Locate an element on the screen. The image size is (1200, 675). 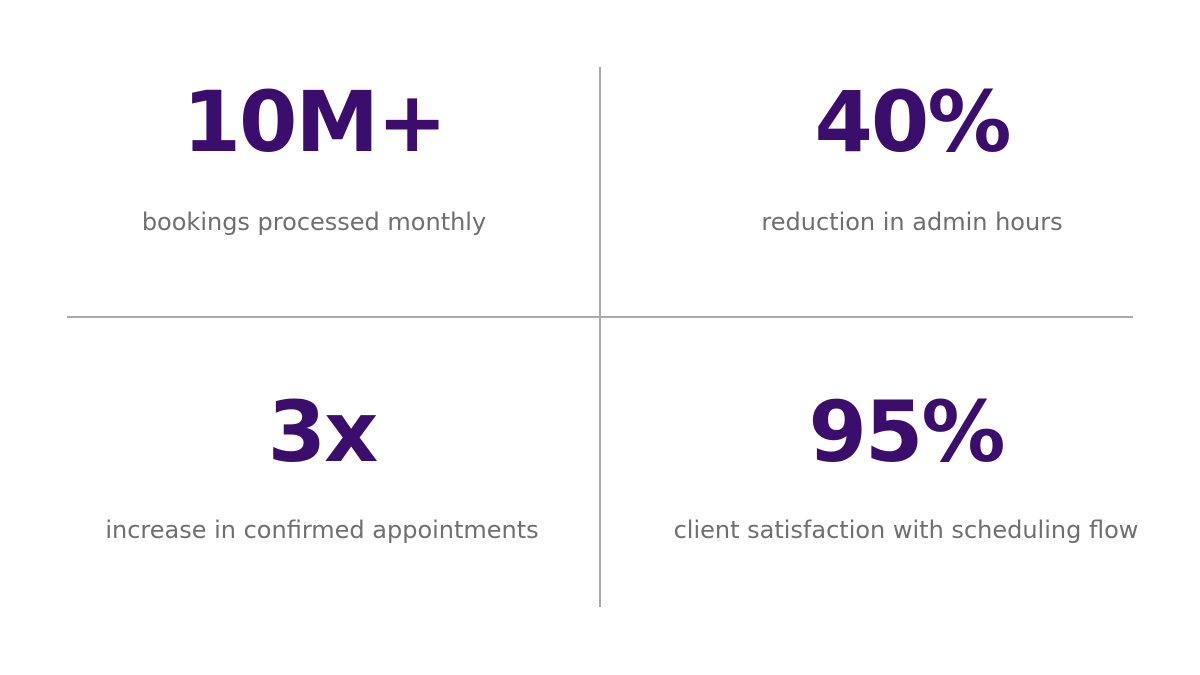
horizontal-divider is located at coordinates (600, 317).